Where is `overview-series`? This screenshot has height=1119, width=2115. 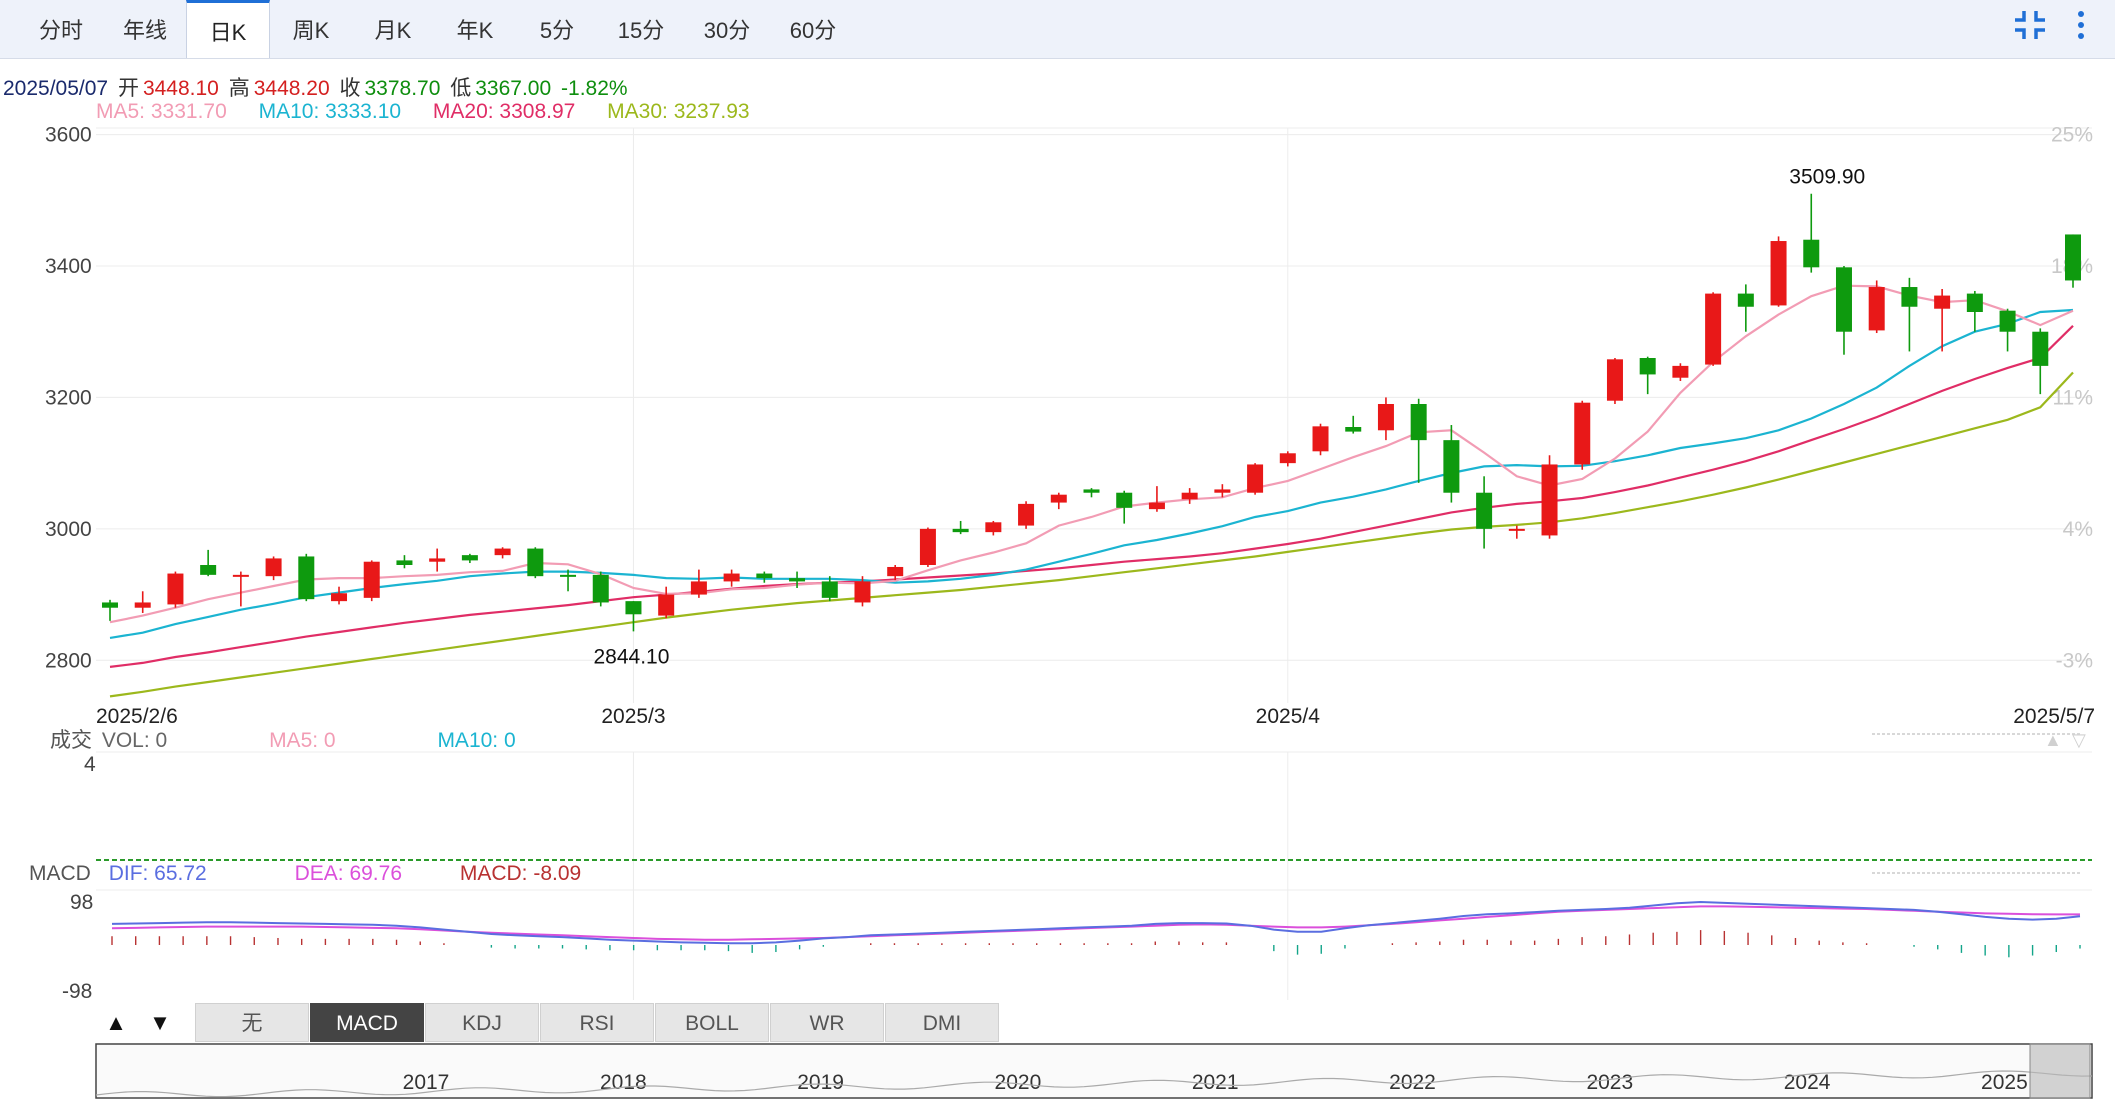
overview-series is located at coordinates (1094, 1084).